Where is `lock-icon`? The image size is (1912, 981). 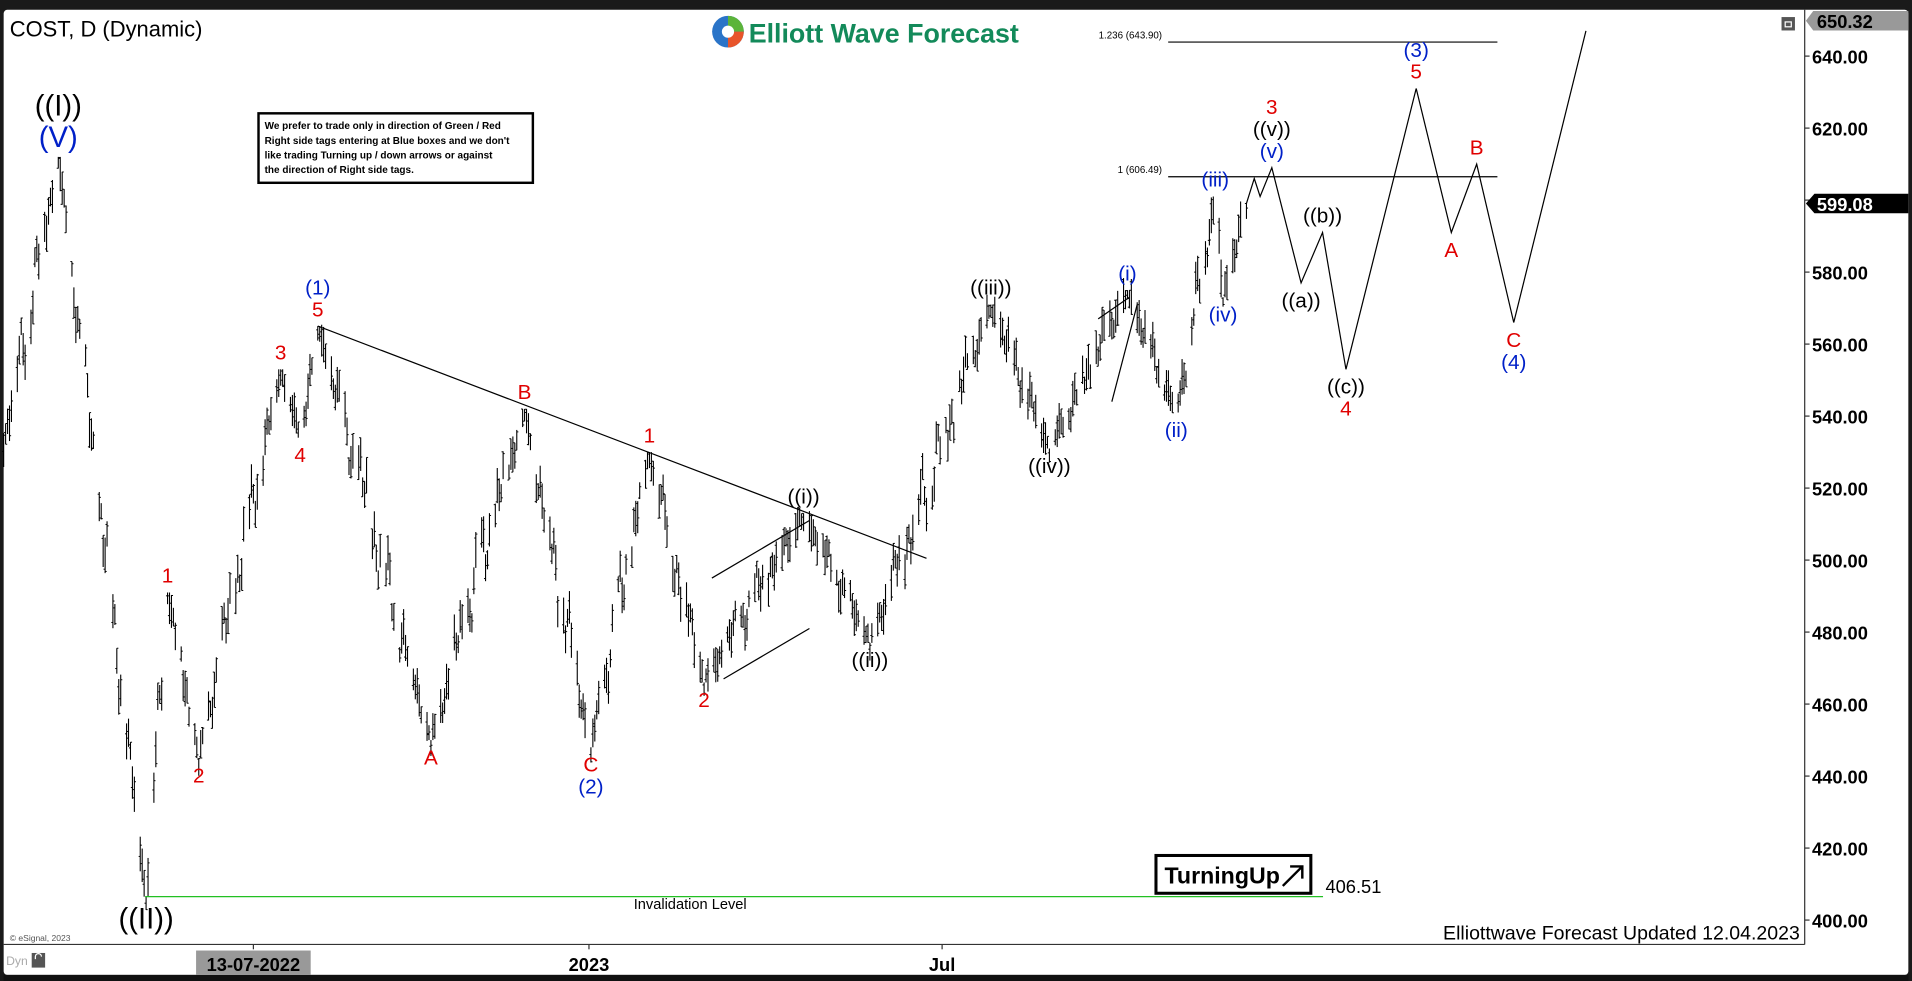
lock-icon is located at coordinates (38, 960).